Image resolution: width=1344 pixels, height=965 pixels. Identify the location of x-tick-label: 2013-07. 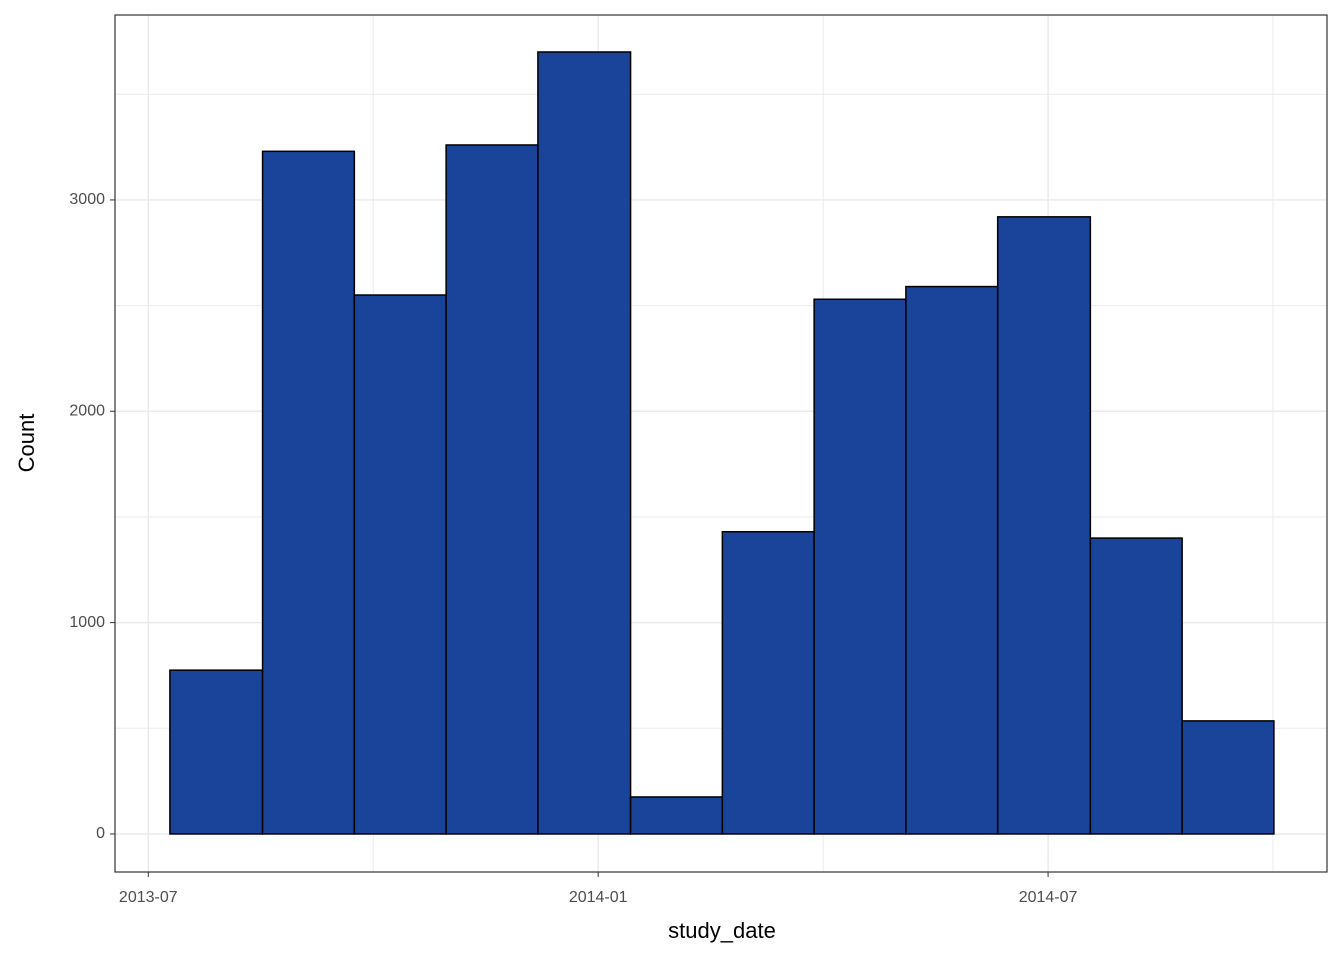
(148, 897).